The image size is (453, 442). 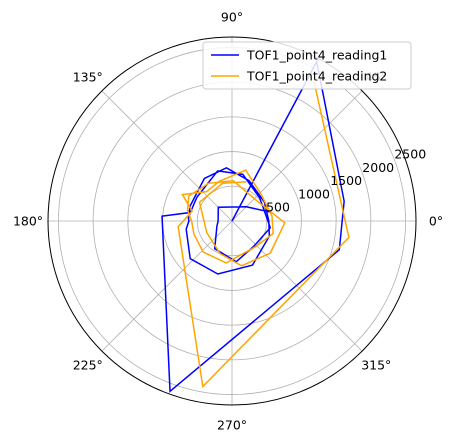 I want to click on angle-tick-225: 225°, so click(x=88, y=365).